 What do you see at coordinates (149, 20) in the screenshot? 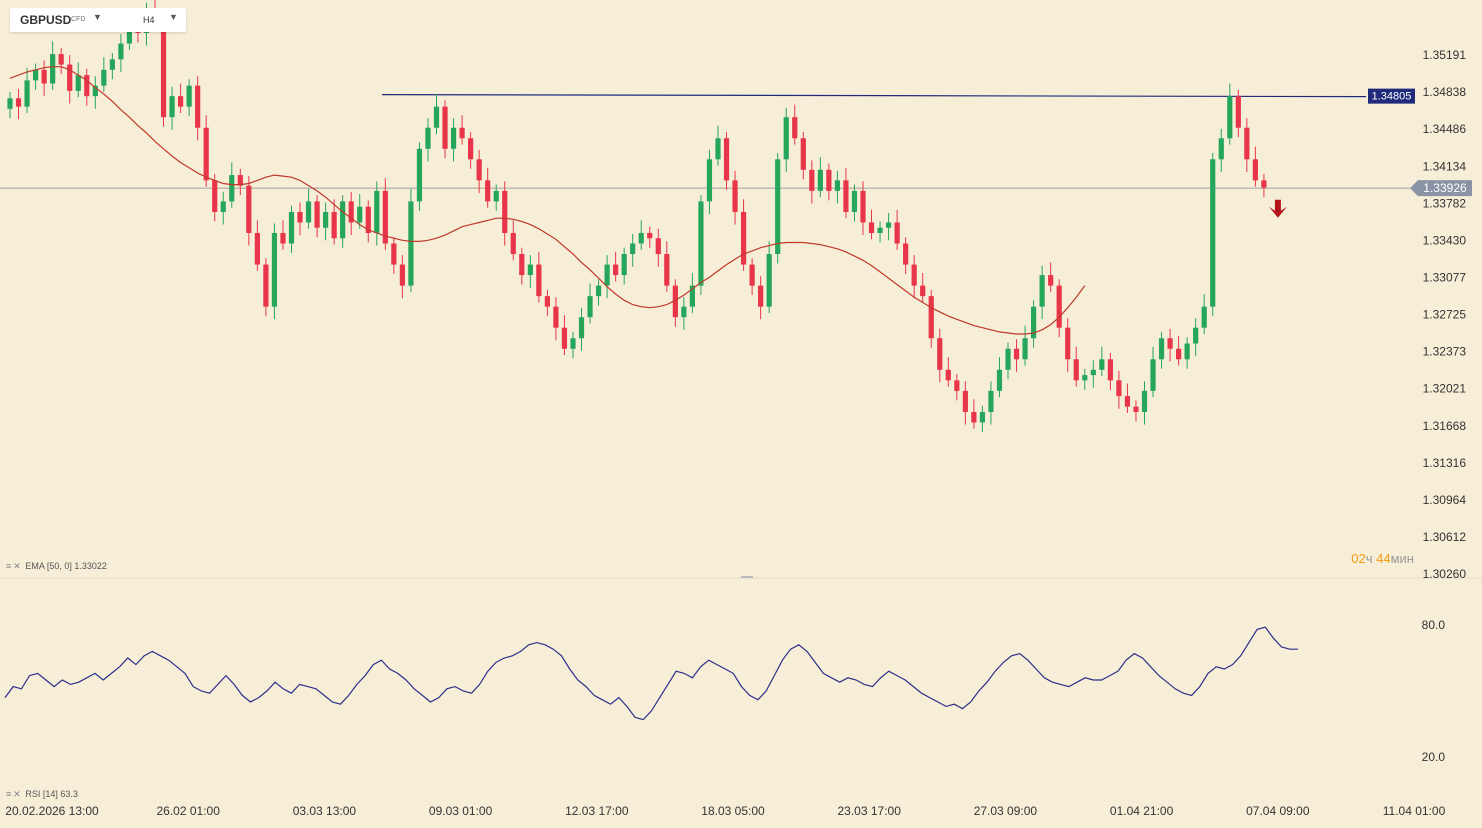
I see `timeframe-selector: H4` at bounding box center [149, 20].